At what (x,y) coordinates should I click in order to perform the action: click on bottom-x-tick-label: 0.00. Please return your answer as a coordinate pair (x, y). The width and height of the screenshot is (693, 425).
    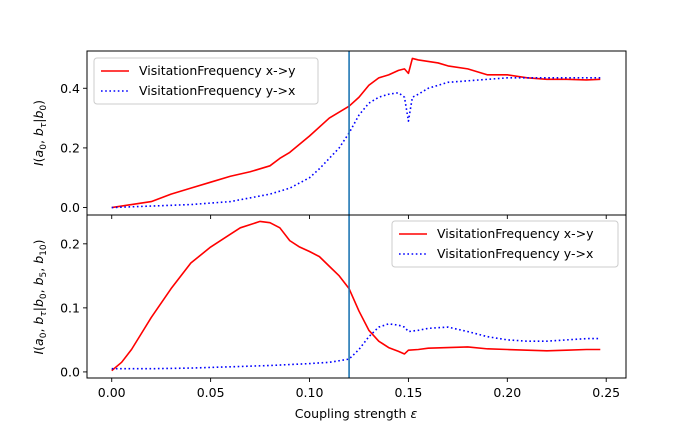
    Looking at the image, I should click on (112, 392).